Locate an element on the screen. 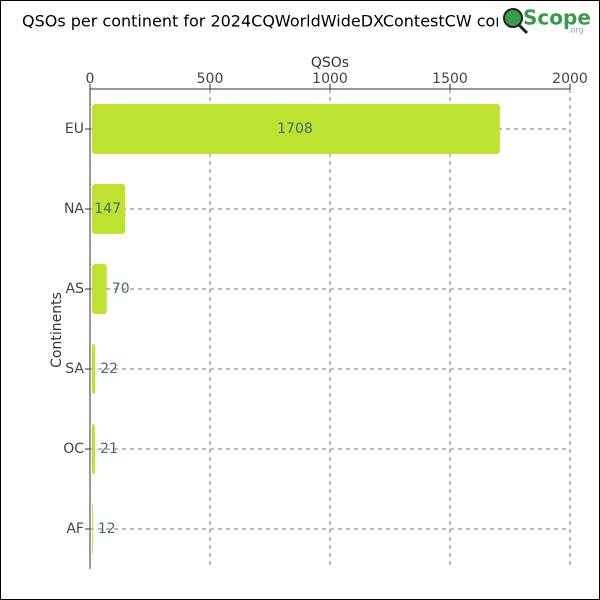  x-tick-label: 1500 is located at coordinates (450, 79).